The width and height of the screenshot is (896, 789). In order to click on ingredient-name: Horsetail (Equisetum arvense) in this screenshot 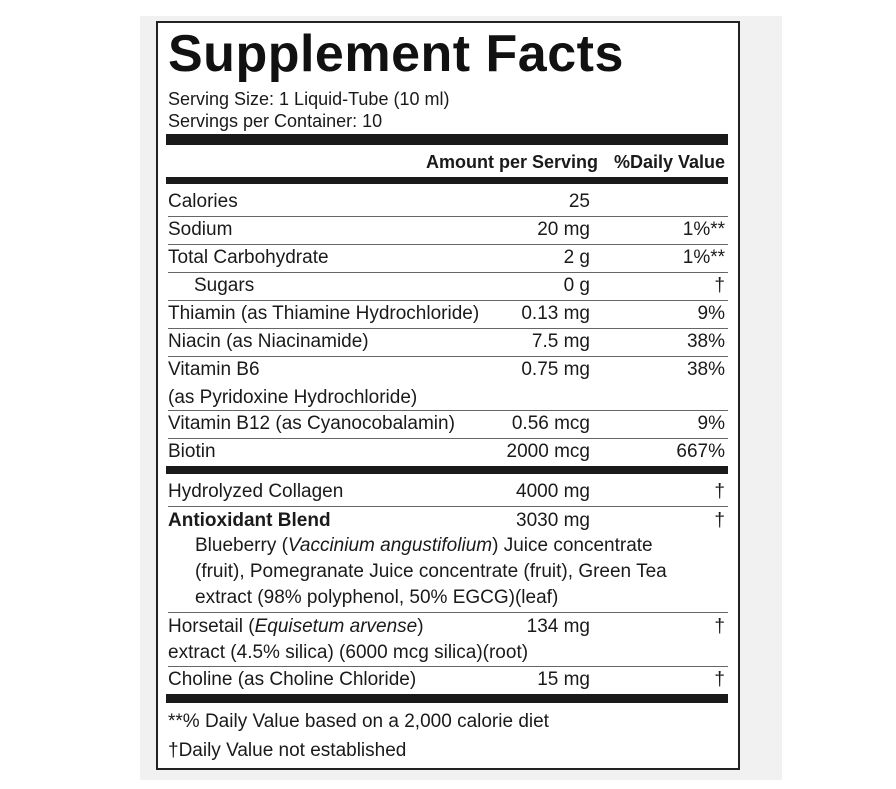, I will do `click(448, 627)`.